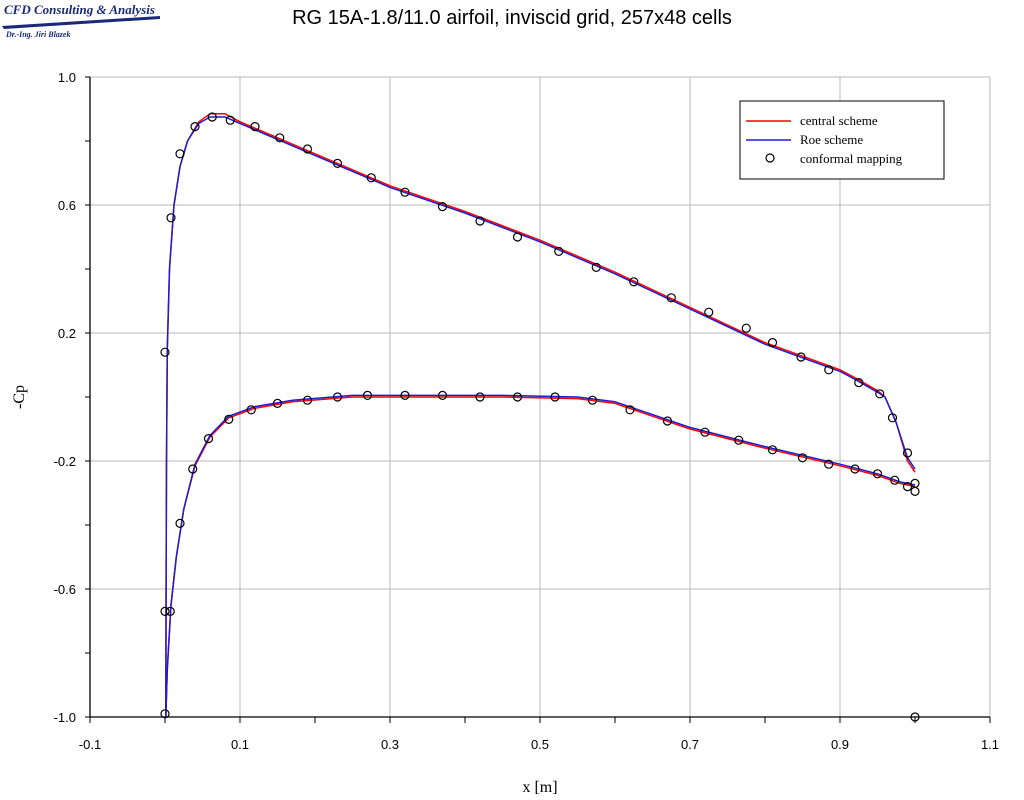  Describe the element at coordinates (67, 205) in the screenshot. I see `y-tick-label: 0.6` at that location.